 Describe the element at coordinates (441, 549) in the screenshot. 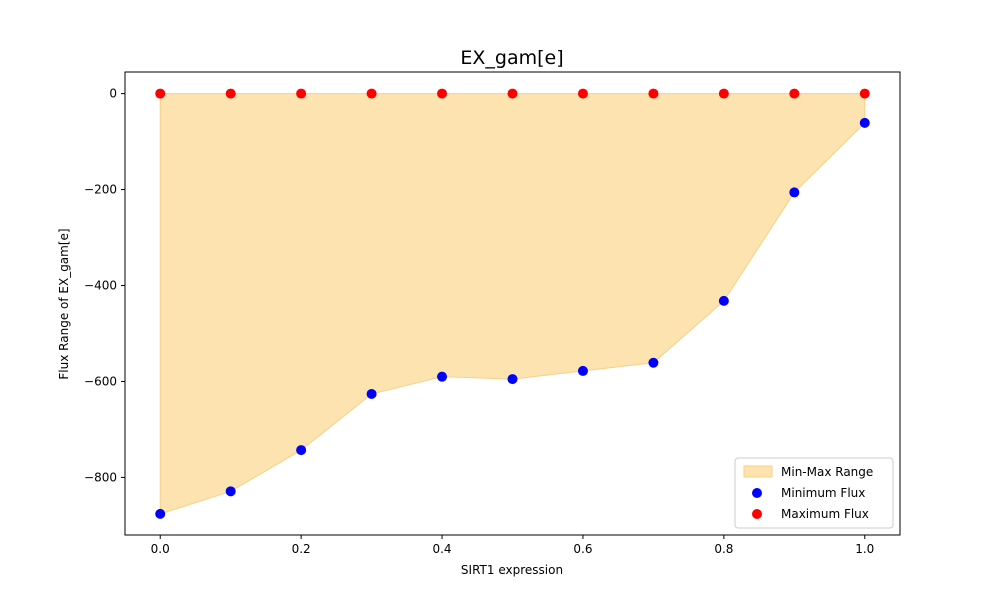

I see `x-tick-label: 0.4` at that location.